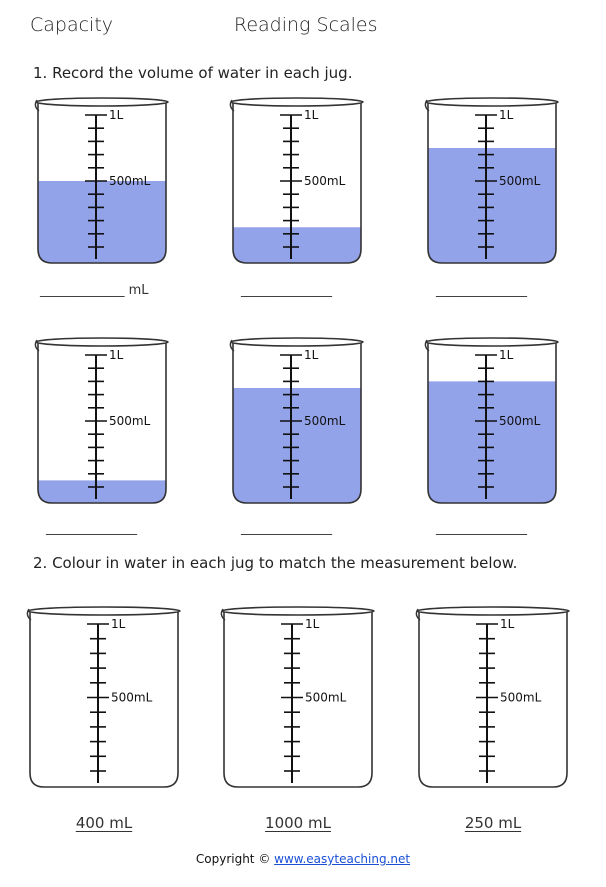 The width and height of the screenshot is (606, 887). What do you see at coordinates (94, 290) in the screenshot?
I see `answer-line-1: _____________ mL` at bounding box center [94, 290].